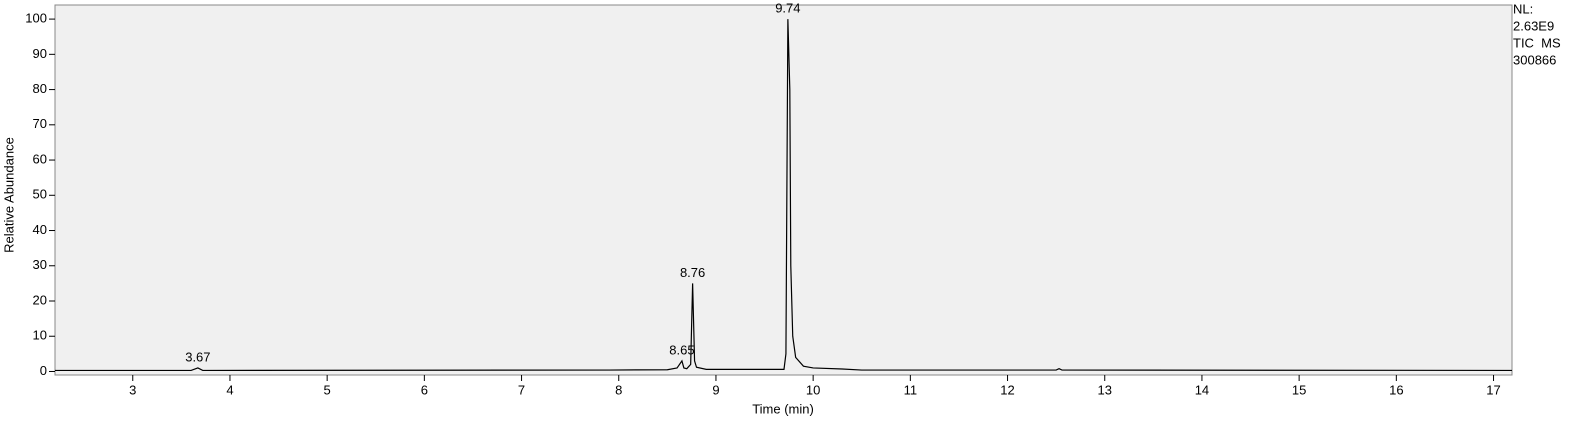 The width and height of the screenshot is (1579, 425). What do you see at coordinates (1493, 389) in the screenshot?
I see `x-tick-label: 17` at bounding box center [1493, 389].